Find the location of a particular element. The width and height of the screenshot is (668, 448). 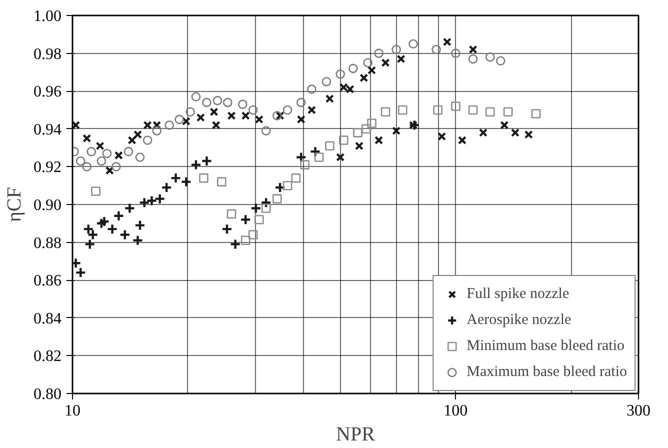

y-tick-label: 0.90 is located at coordinates (48, 205).